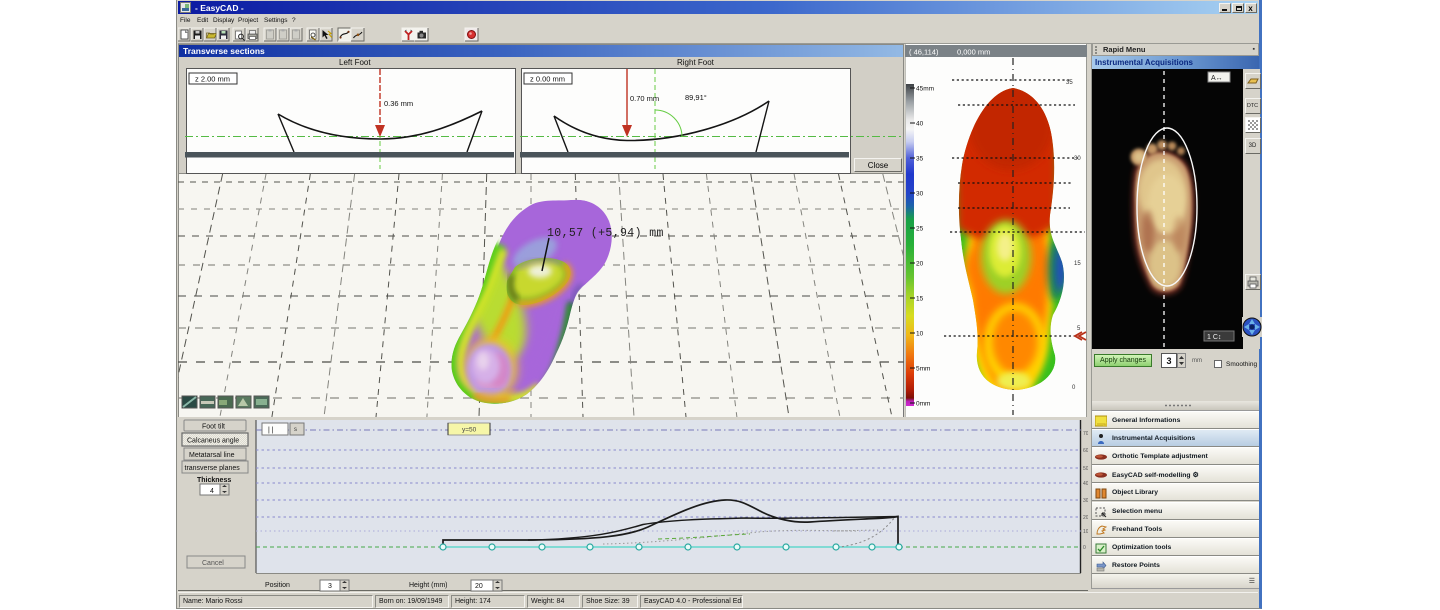 The height and width of the screenshot is (610, 1440). What do you see at coordinates (212, 491) in the screenshot?
I see `svg-text: 4` at bounding box center [212, 491].